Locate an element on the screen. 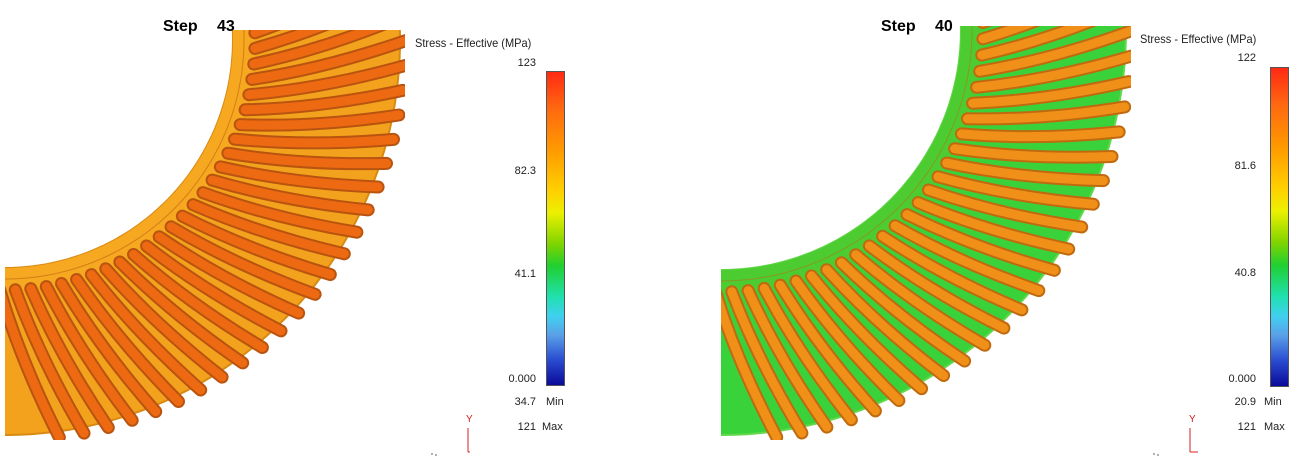  step-number: 40 is located at coordinates (944, 26).